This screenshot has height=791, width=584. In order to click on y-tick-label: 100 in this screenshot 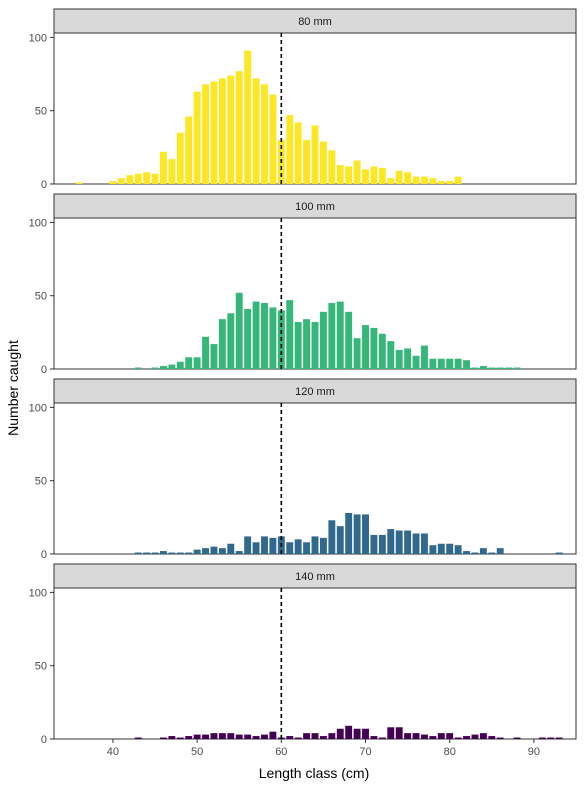, I will do `click(38, 408)`.